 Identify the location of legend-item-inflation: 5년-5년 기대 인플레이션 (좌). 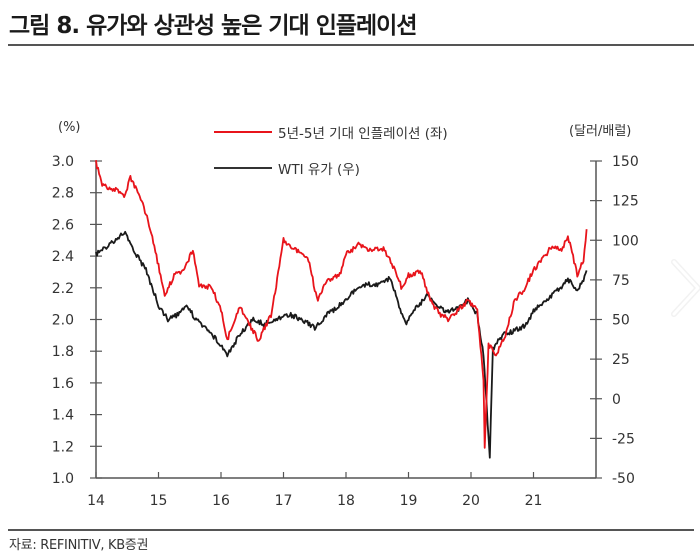
(331, 132).